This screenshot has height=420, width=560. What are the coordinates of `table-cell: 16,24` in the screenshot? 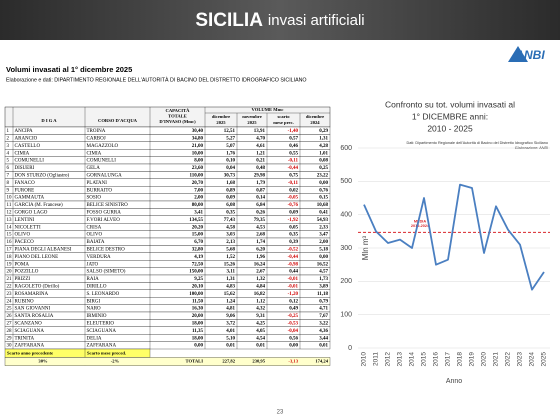 It's located at (260, 264).